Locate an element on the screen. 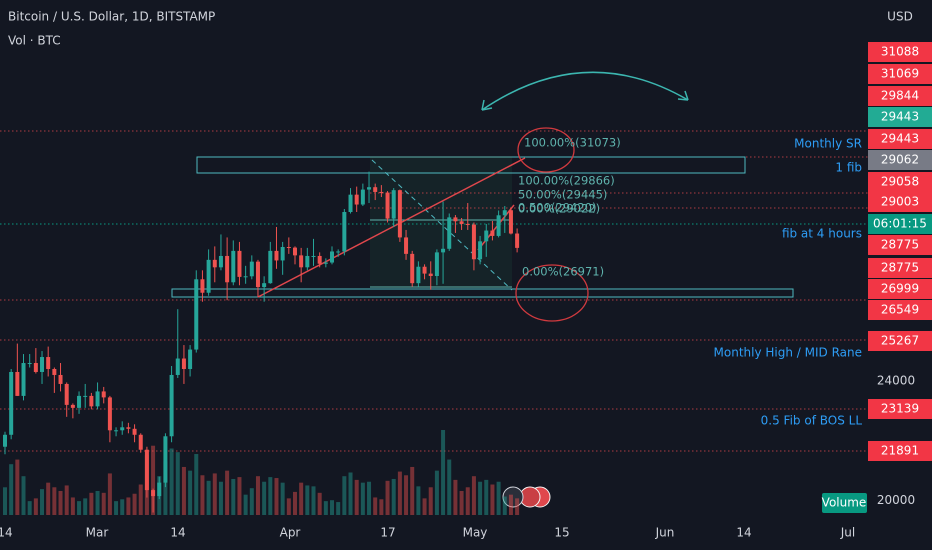 The image size is (932, 550). price-label: 29003 is located at coordinates (900, 202).